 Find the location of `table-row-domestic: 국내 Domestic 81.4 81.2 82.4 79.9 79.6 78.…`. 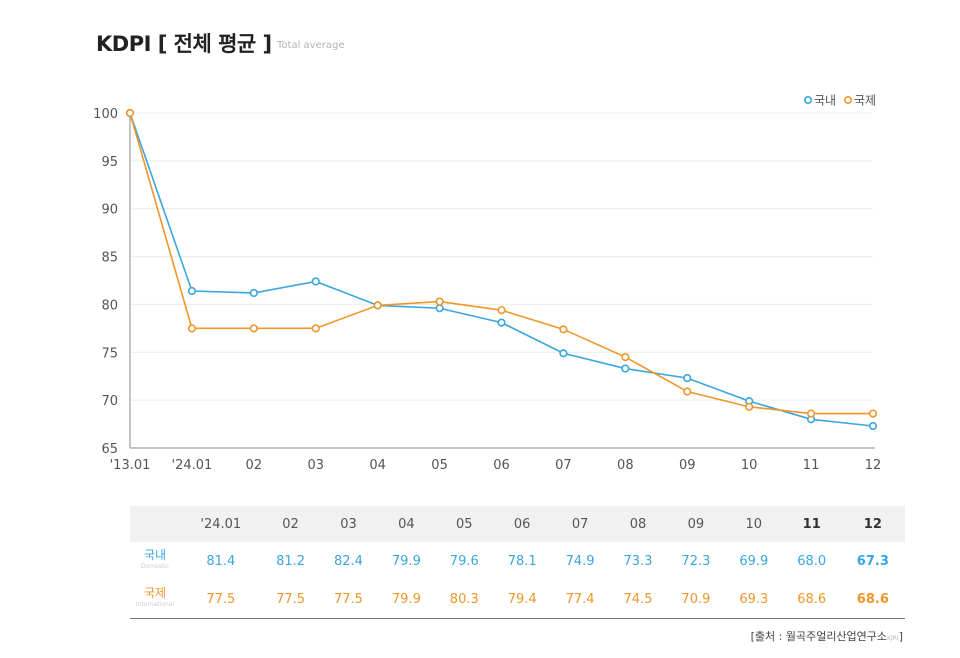

table-row-domestic: 국내 Domestic 81.4 81.2 82.4 79.9 79.6 78.… is located at coordinates (517, 561).